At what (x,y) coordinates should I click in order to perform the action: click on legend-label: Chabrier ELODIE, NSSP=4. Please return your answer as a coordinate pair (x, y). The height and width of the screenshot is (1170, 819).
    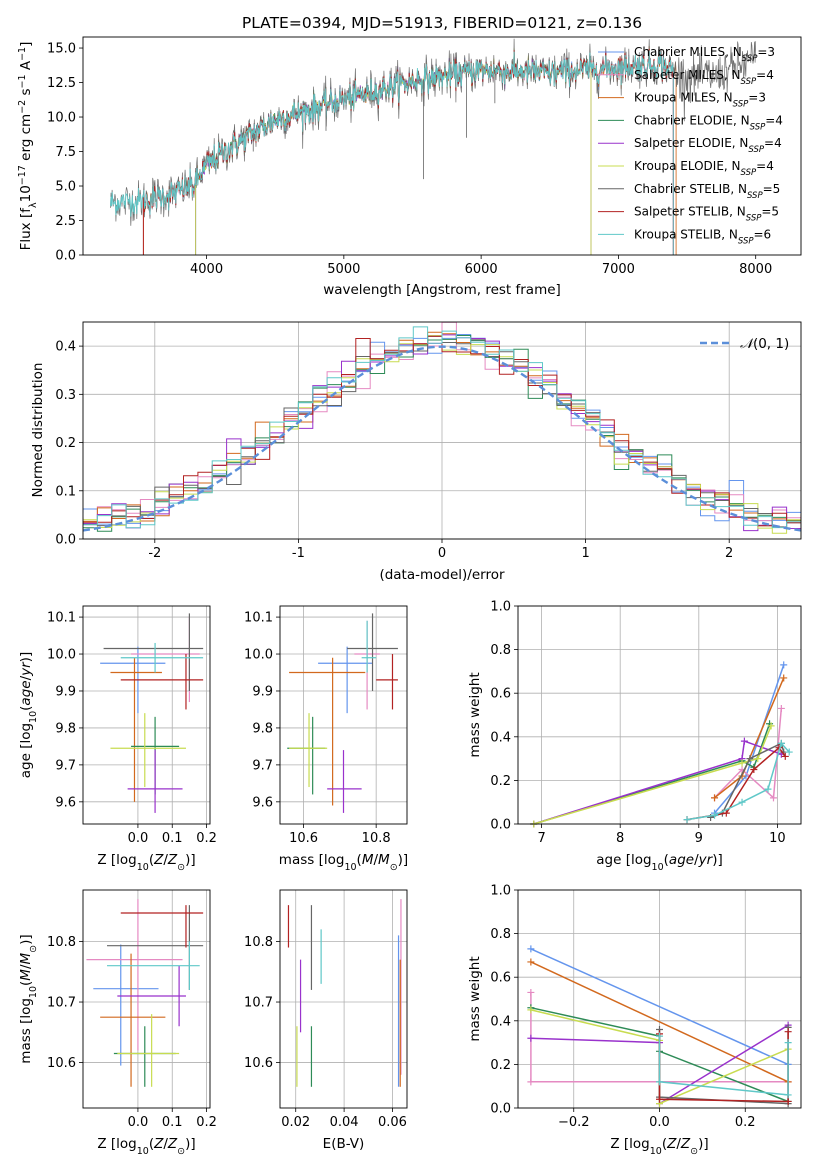
    Looking at the image, I should click on (708, 122).